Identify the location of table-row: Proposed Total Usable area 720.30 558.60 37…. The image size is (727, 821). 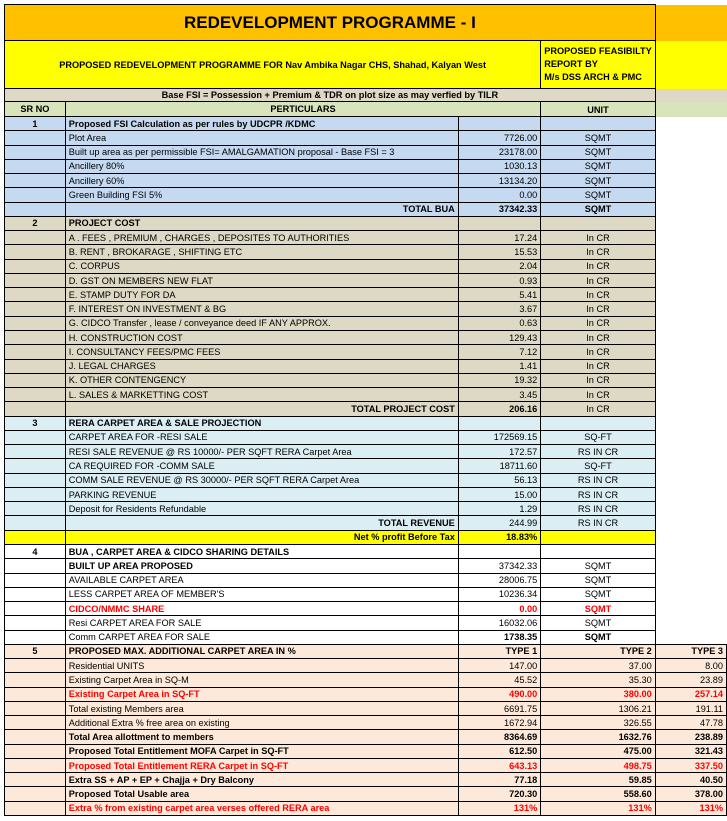
(365, 794).